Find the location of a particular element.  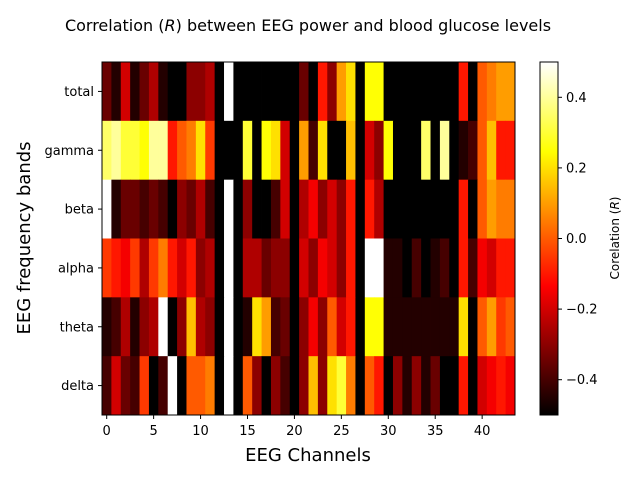

y-tick-label: theta is located at coordinates (77, 327).